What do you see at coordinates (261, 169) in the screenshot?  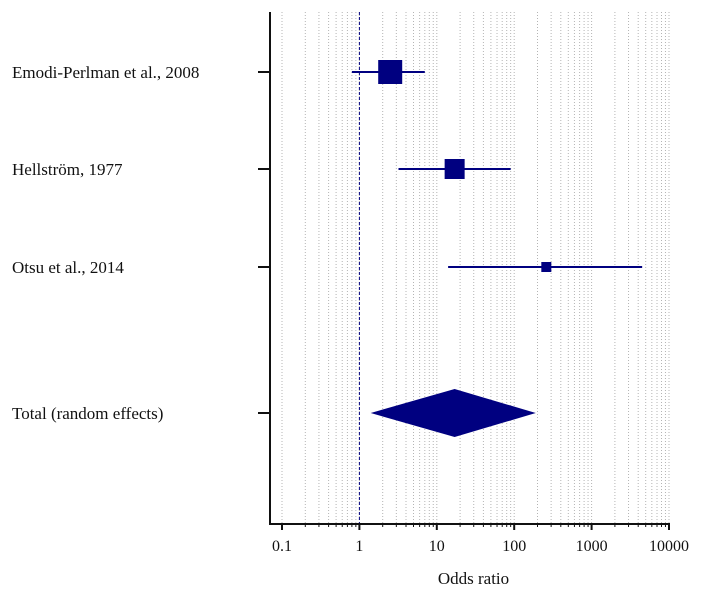 I see `study-row: Hellström, 1977` at bounding box center [261, 169].